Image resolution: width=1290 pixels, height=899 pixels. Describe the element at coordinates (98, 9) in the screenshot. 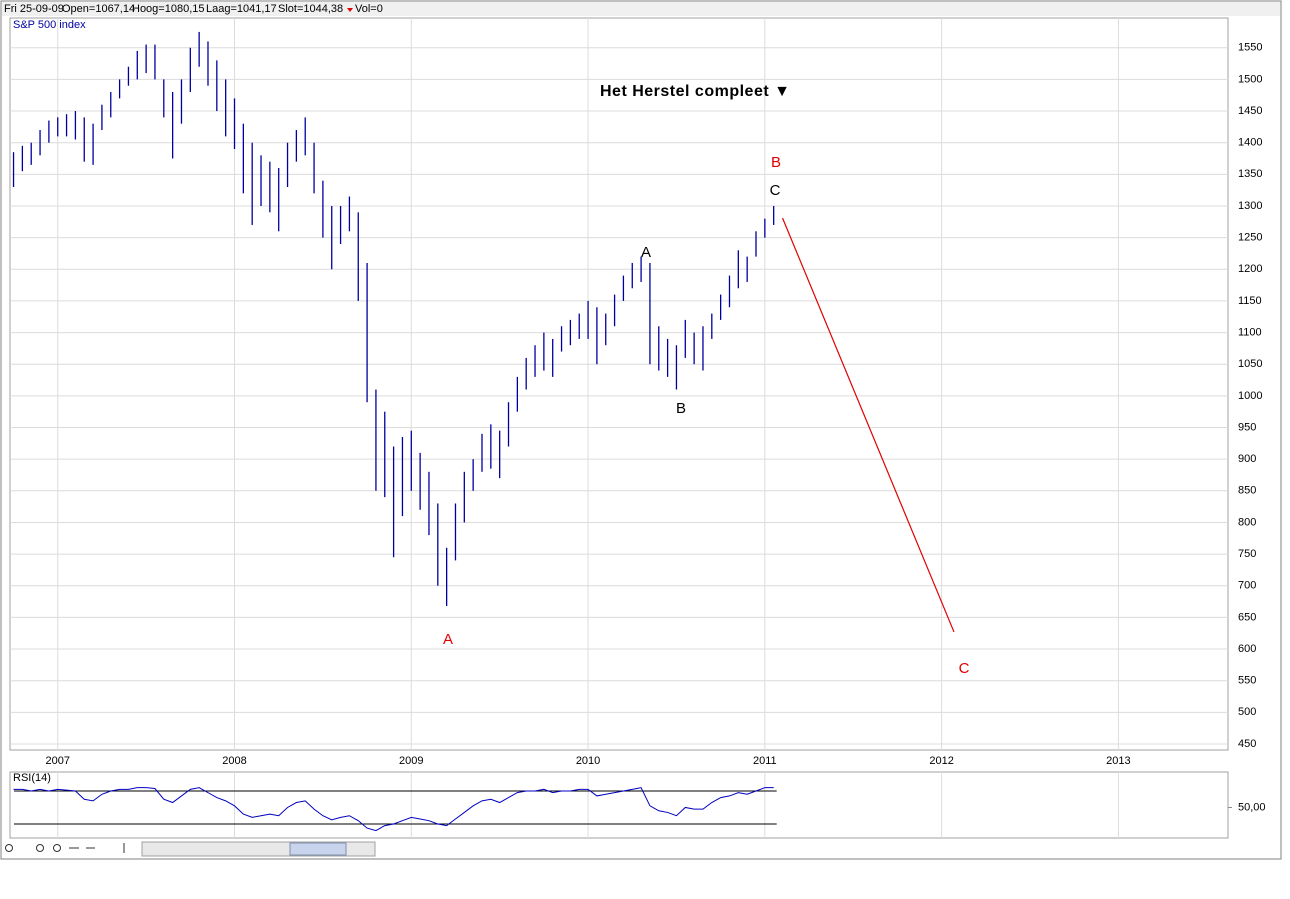

I see `header-field: Open=1067,14` at that location.